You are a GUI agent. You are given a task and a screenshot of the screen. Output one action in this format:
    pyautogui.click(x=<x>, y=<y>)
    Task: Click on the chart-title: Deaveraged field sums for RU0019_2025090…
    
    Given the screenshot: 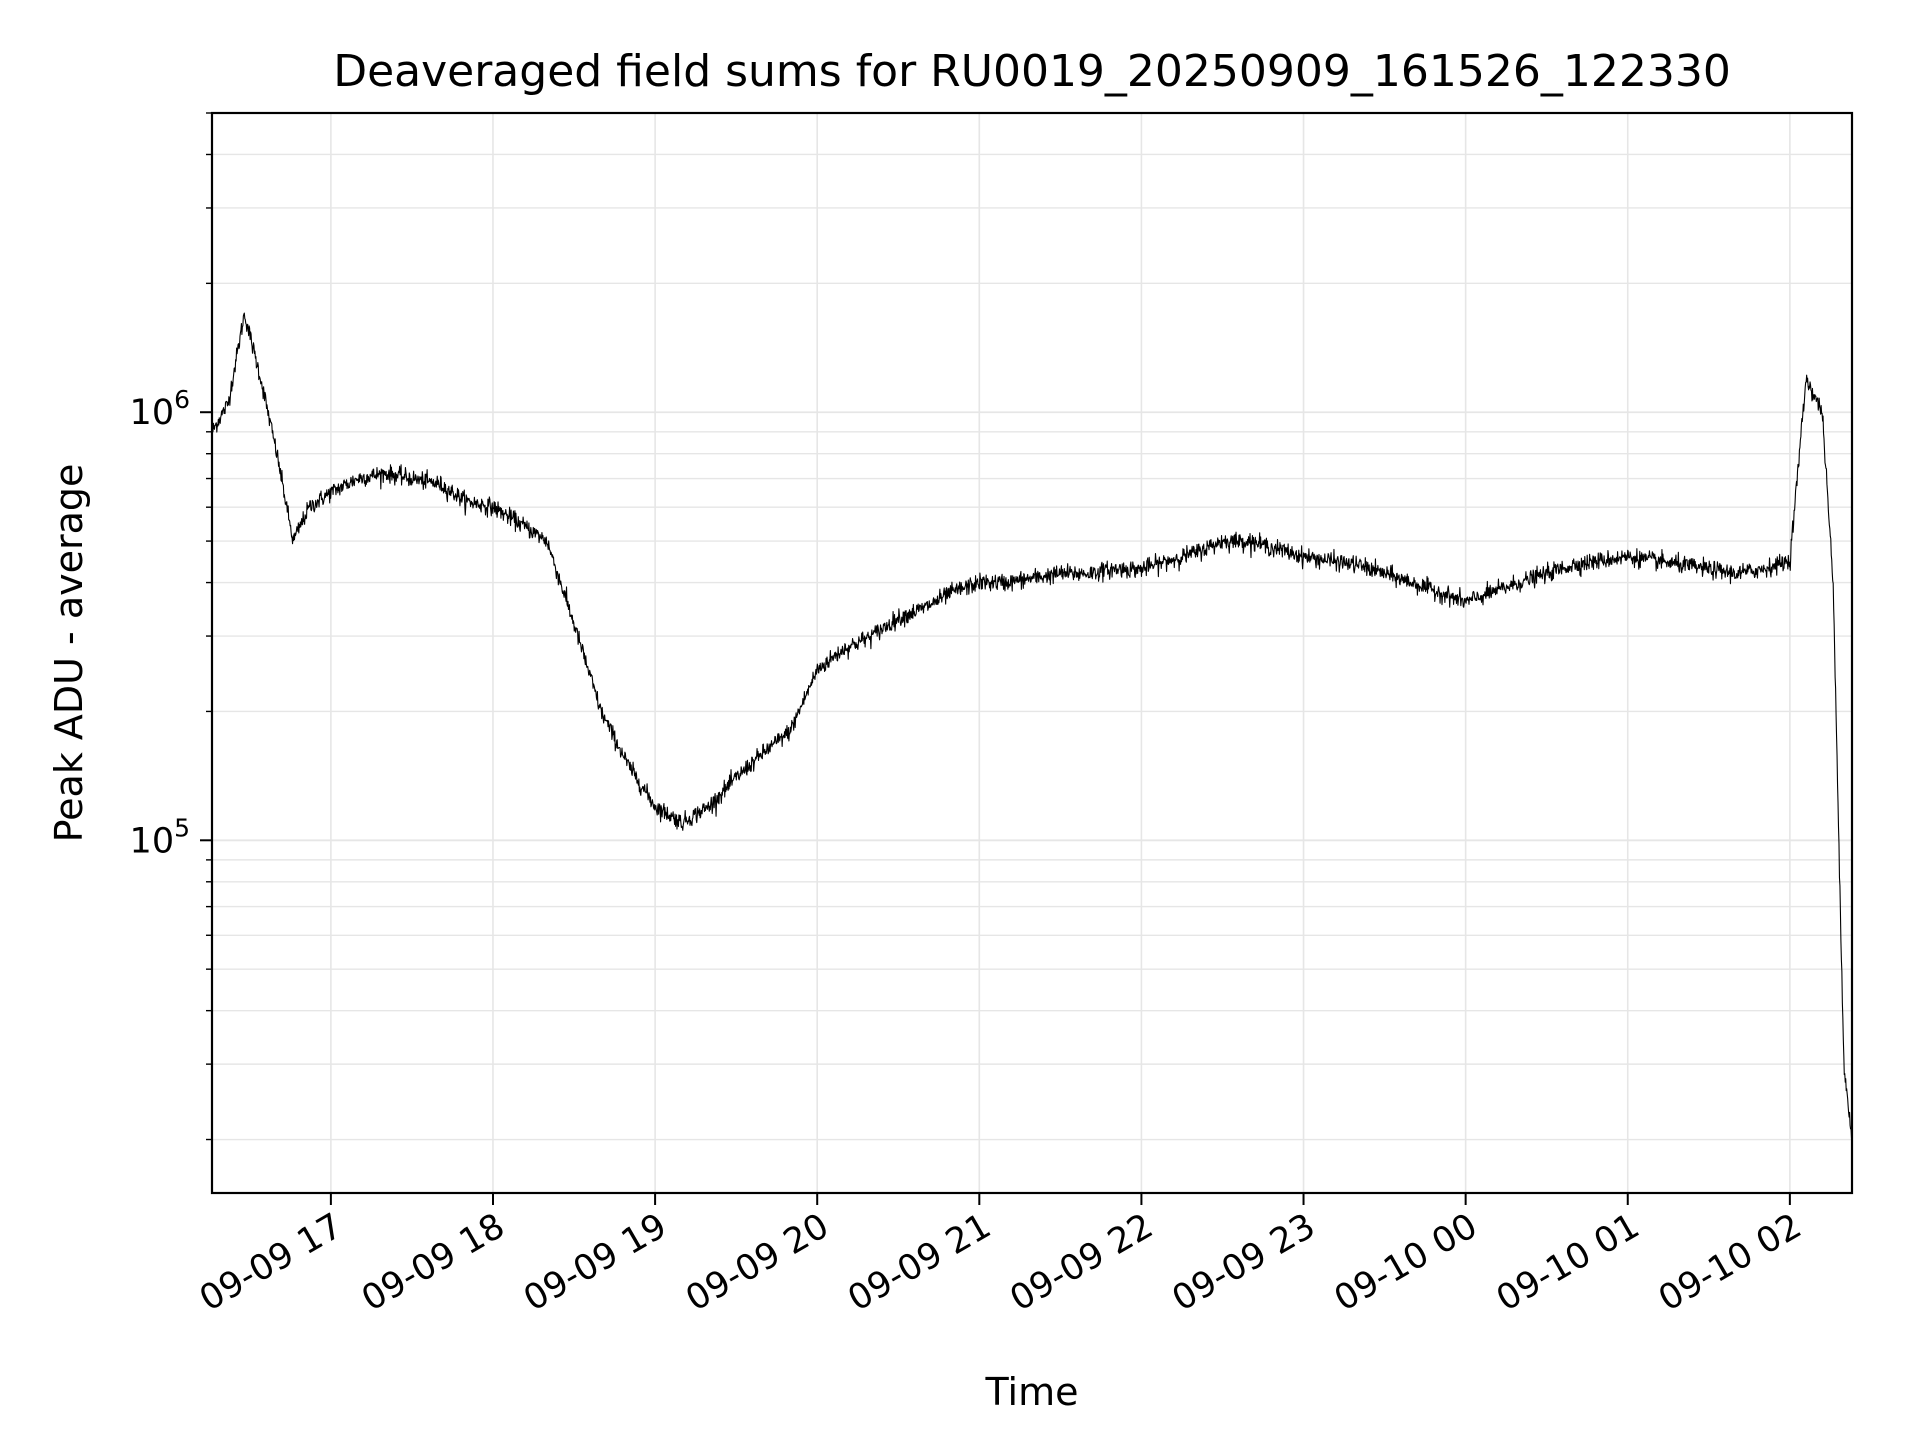 What is the action you would take?
    pyautogui.click(x=1032, y=71)
    